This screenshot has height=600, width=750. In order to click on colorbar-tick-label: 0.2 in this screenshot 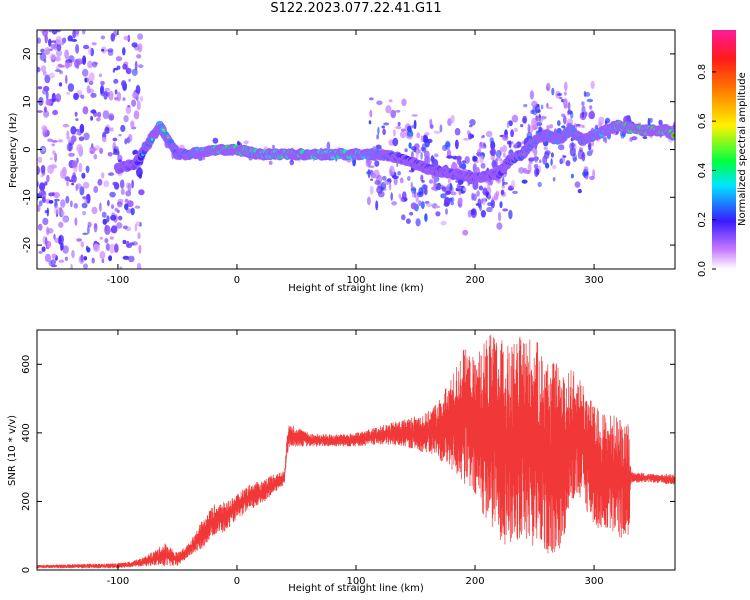, I will do `click(702, 220)`.